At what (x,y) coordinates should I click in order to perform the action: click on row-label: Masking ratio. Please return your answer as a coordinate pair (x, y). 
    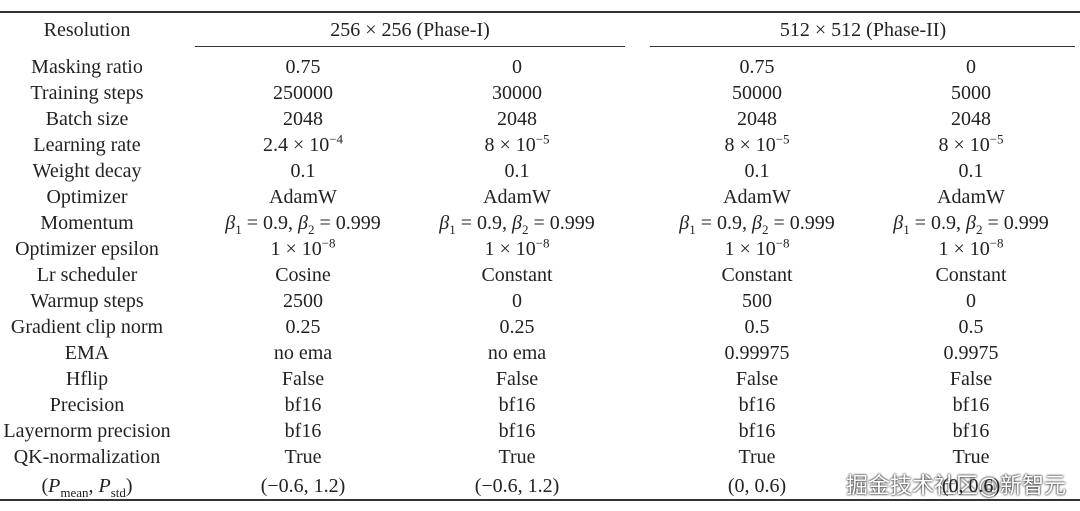
    Looking at the image, I should click on (87, 67).